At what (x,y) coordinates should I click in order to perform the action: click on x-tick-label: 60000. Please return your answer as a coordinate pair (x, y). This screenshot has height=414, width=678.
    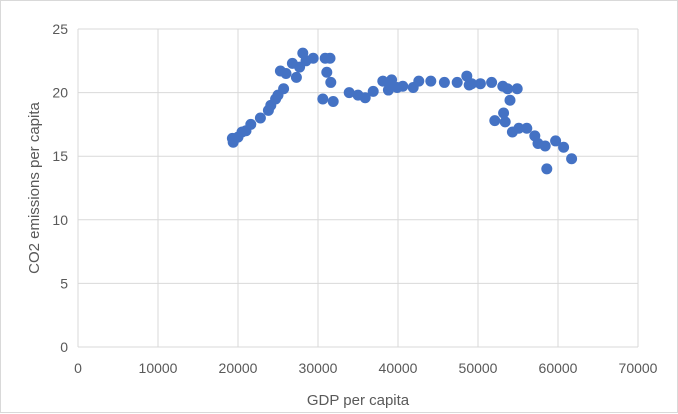
    Looking at the image, I should click on (558, 368).